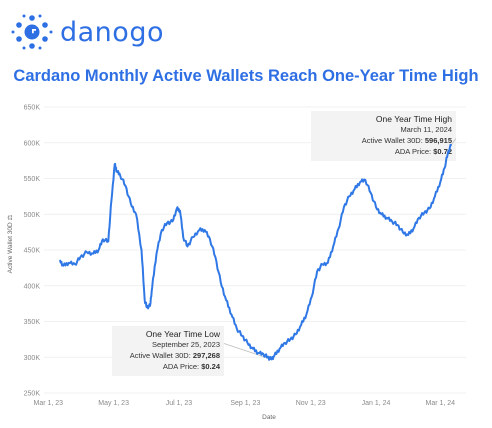 The image size is (492, 428). Describe the element at coordinates (32, 322) in the screenshot. I see `y-tick-label: 350K` at that location.